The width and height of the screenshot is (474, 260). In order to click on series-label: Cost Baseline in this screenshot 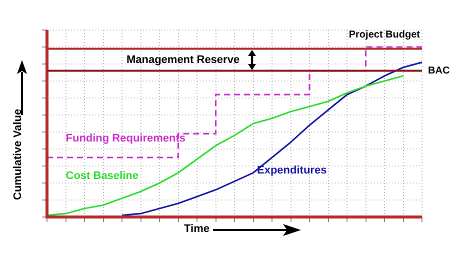, I will do `click(102, 176)`.